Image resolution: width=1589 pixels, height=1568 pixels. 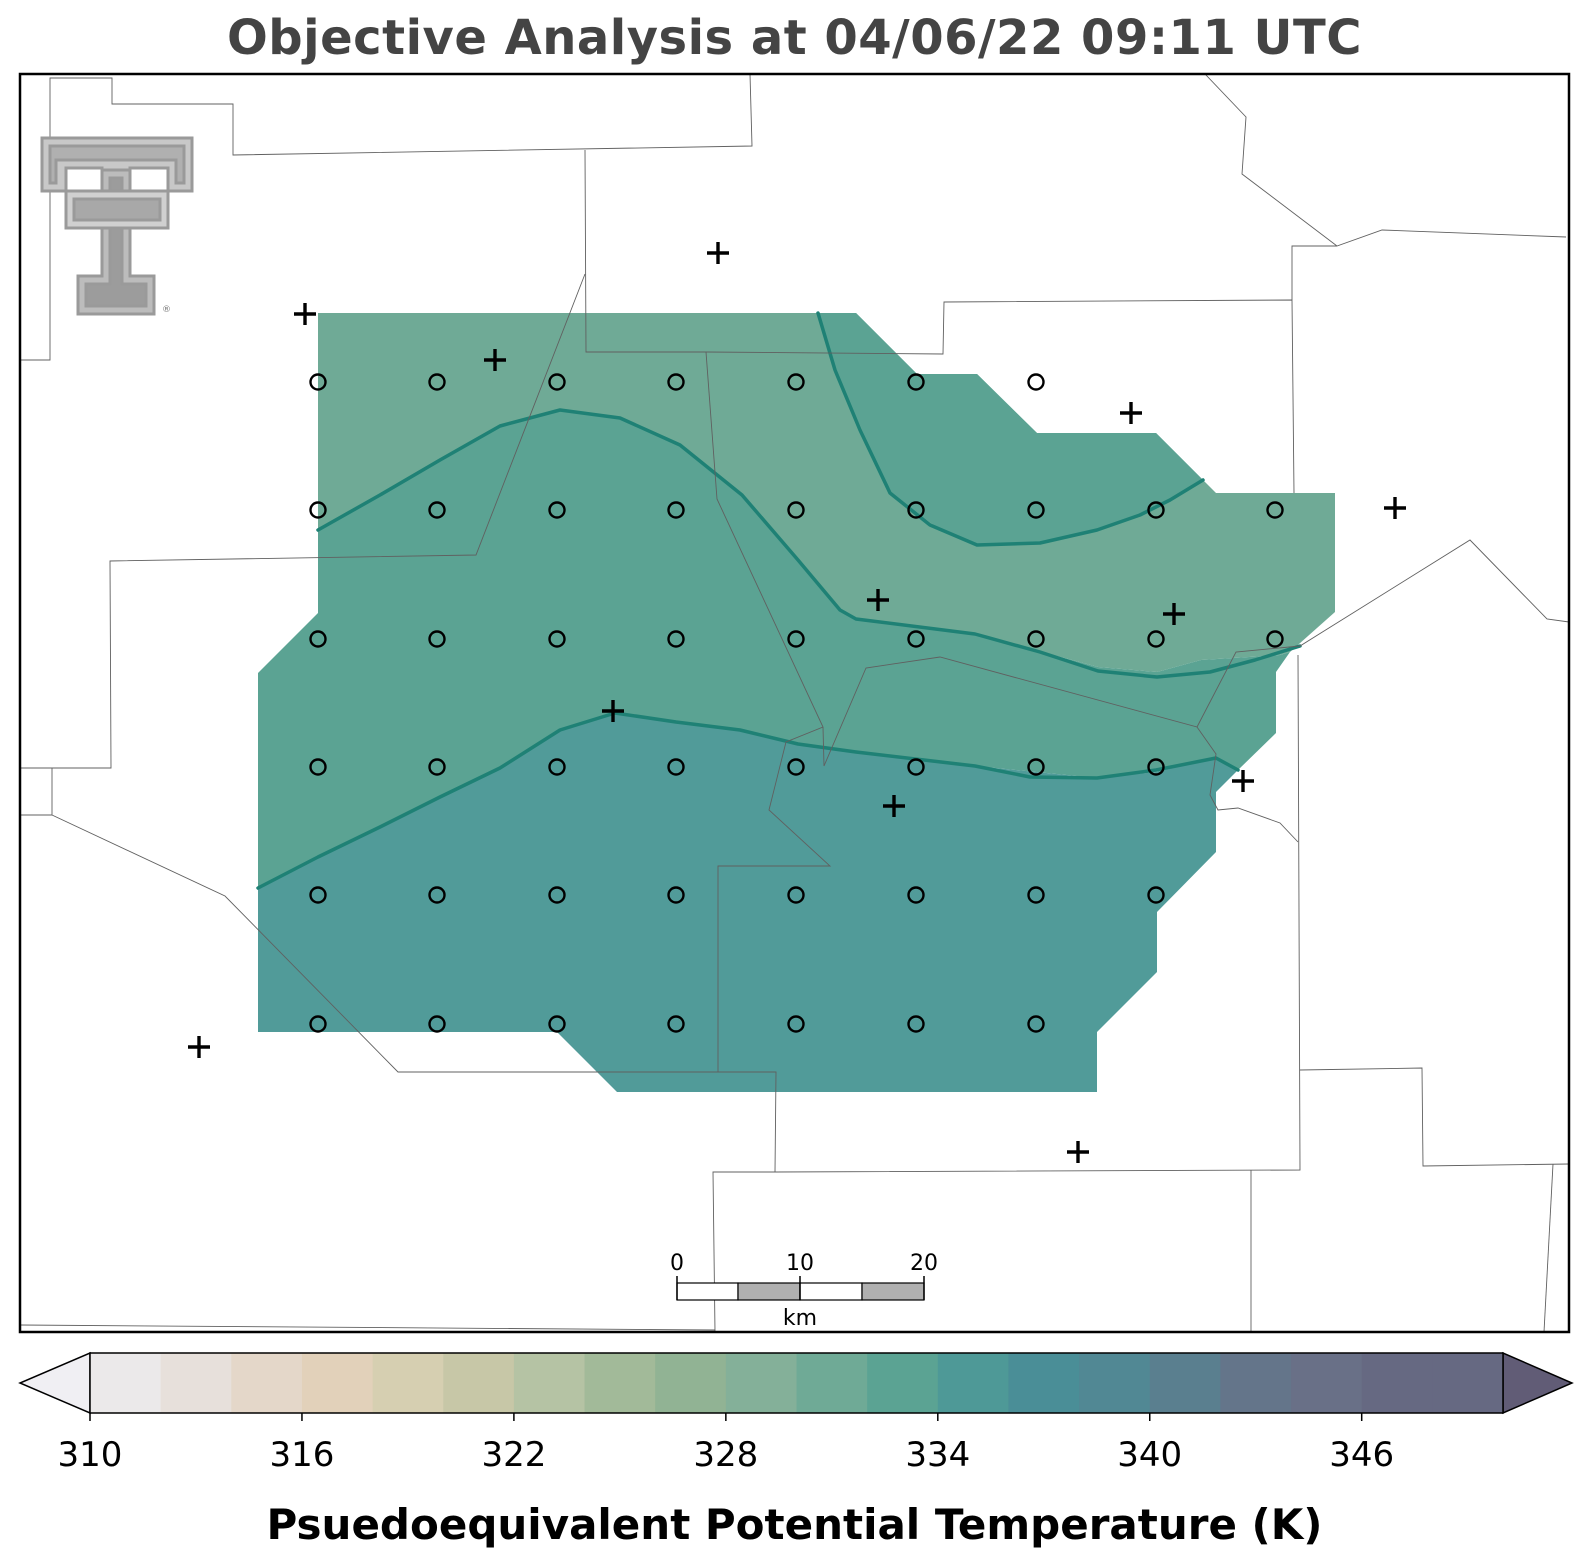 I want to click on colorbar: 310 316 322 328 334 340 346, so click(x=796, y=1413).